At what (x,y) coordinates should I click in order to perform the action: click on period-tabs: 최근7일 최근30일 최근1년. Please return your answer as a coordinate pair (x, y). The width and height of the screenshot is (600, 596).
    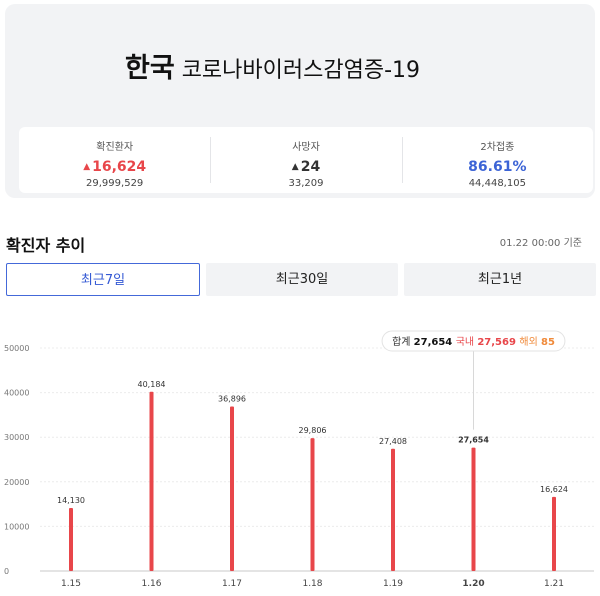
    Looking at the image, I should click on (301, 279).